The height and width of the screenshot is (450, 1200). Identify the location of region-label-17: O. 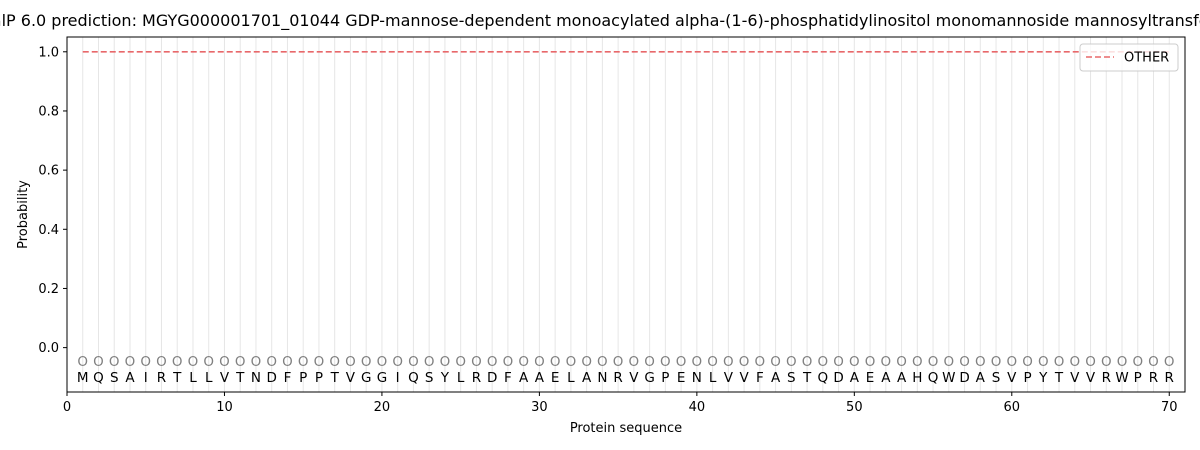
(334, 362).